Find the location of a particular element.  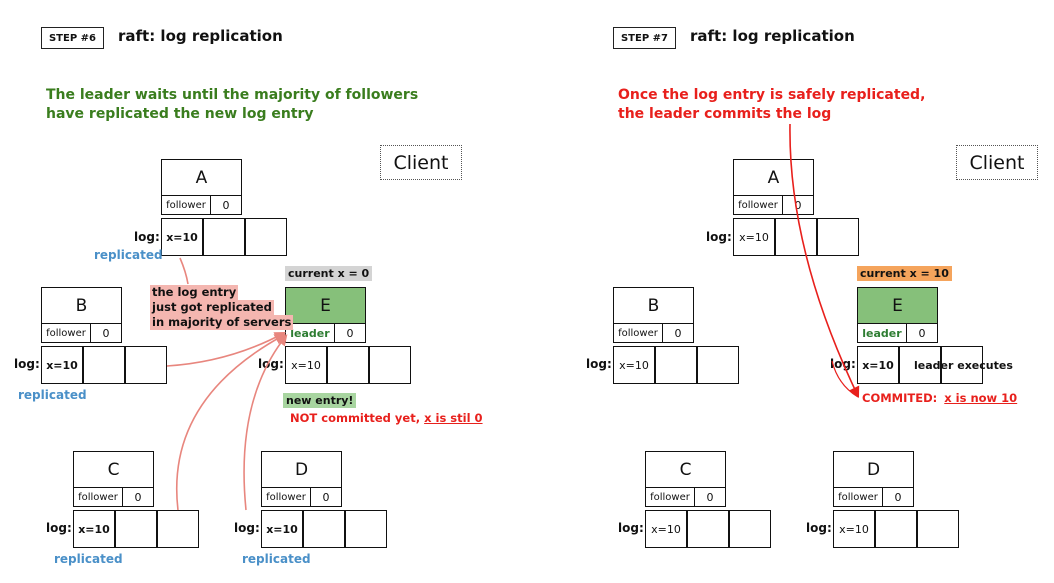

note-line3: in majority of servers is located at coordinates (222, 322).